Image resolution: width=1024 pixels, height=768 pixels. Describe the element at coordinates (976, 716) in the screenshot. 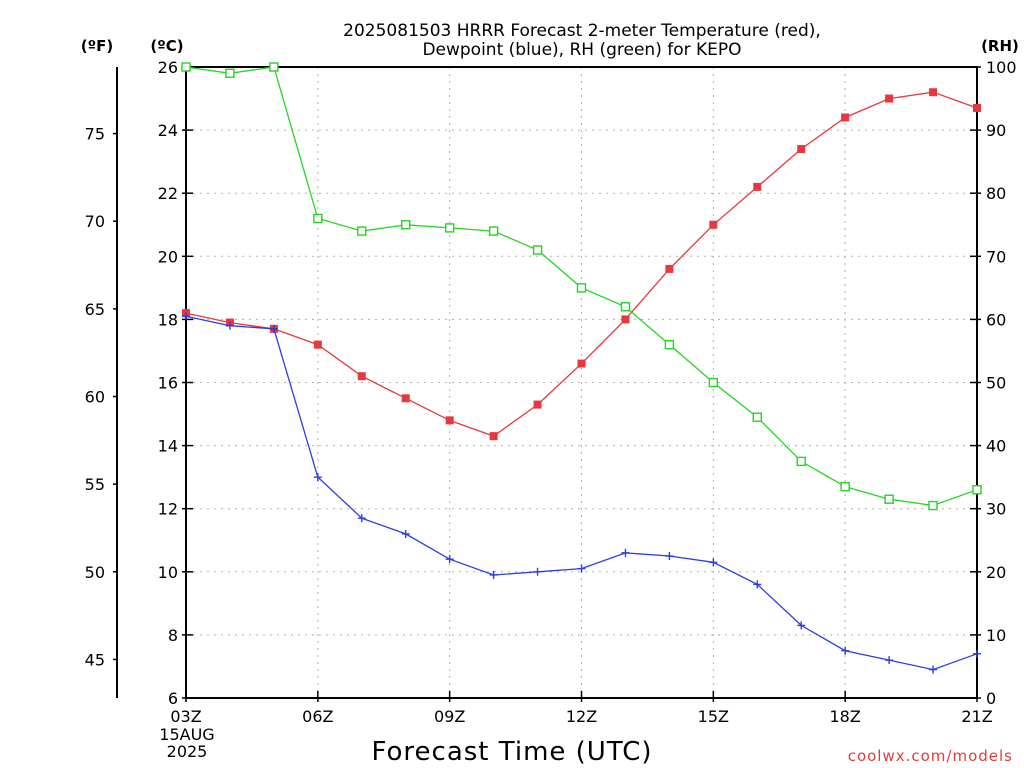

I see `x-tick-label: 21Z` at that location.